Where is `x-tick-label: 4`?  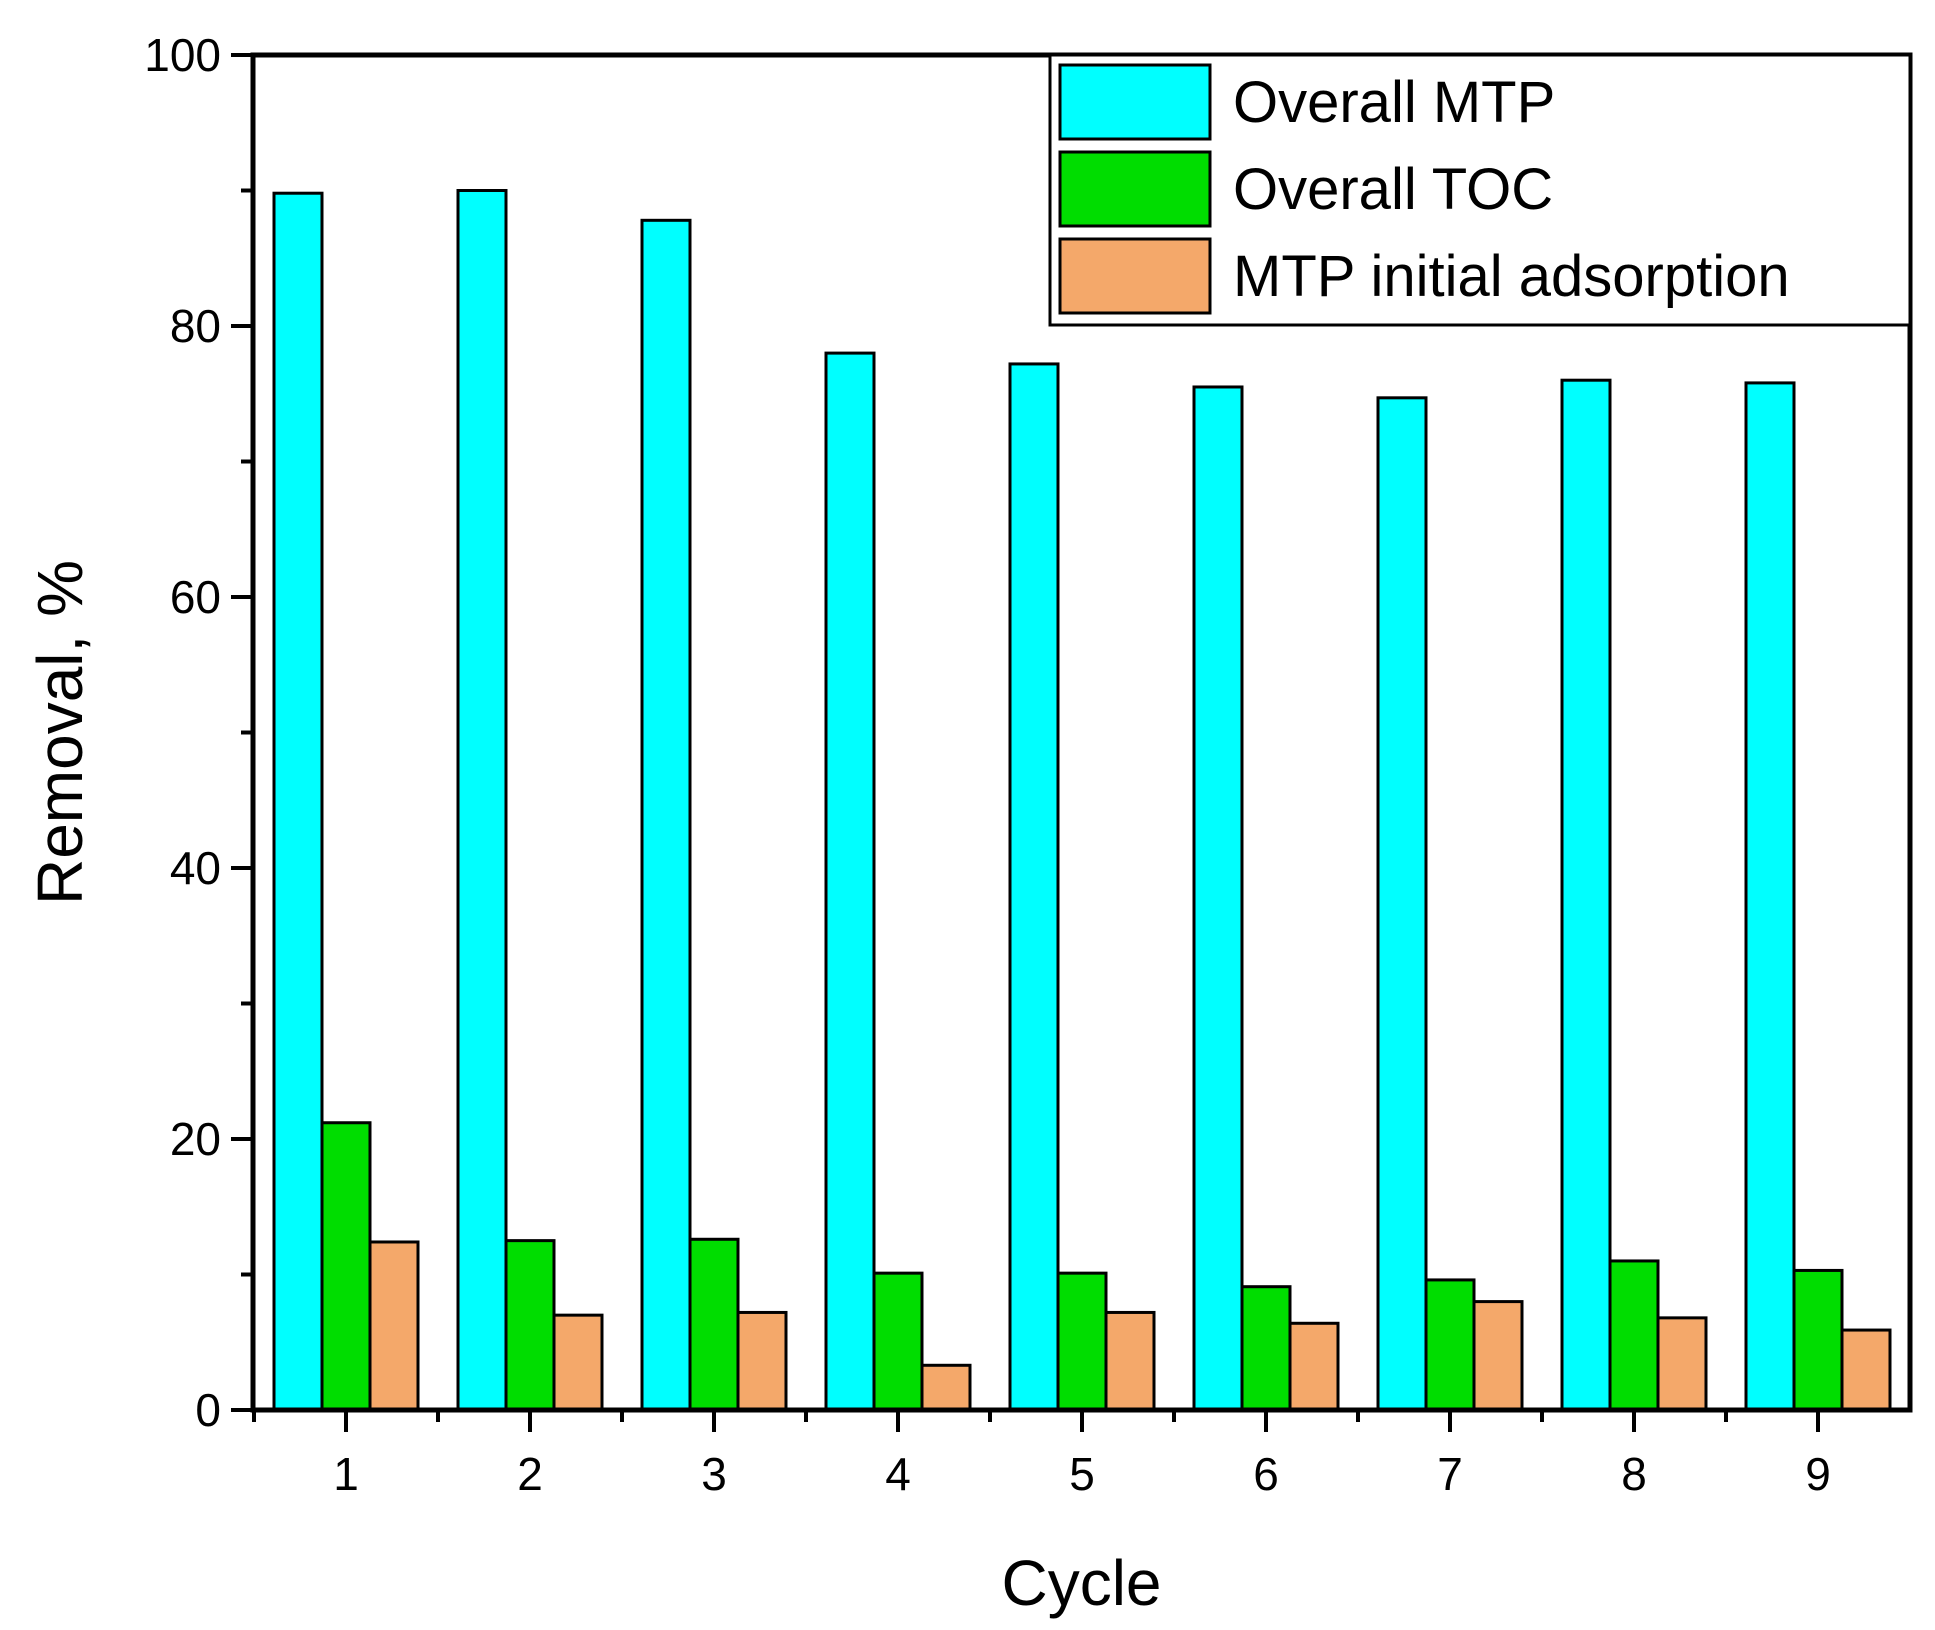
x-tick-label: 4 is located at coordinates (898, 1474).